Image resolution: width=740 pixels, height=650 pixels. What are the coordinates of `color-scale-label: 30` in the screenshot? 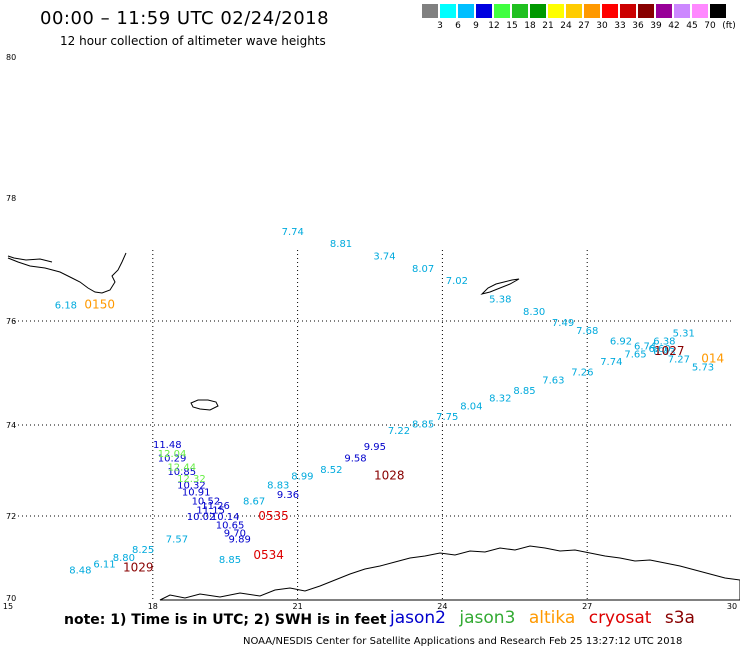 It's located at (602, 26).